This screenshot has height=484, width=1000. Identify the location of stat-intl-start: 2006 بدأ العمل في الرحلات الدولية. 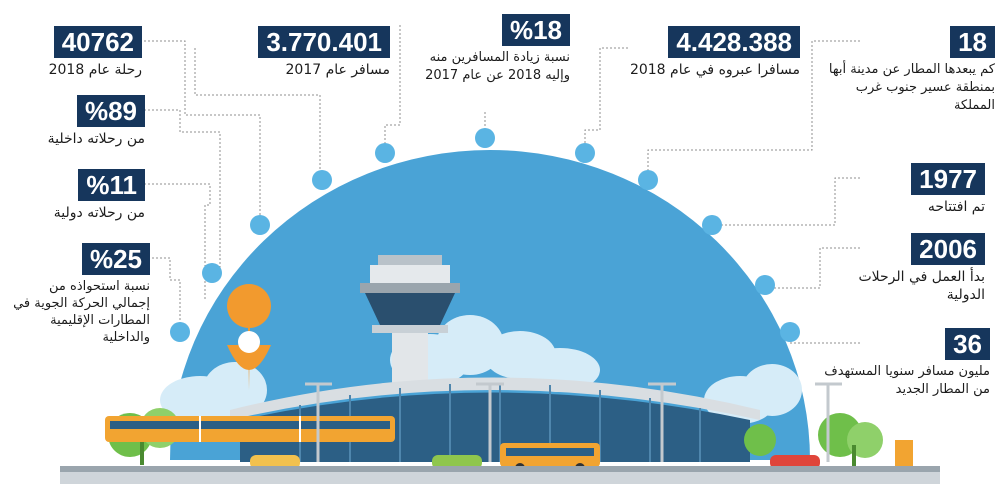
(907, 268).